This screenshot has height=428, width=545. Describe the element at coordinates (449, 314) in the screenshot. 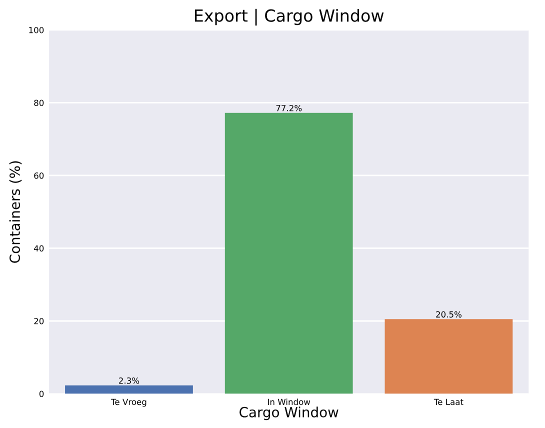

I see `data-label: 20.5%` at that location.